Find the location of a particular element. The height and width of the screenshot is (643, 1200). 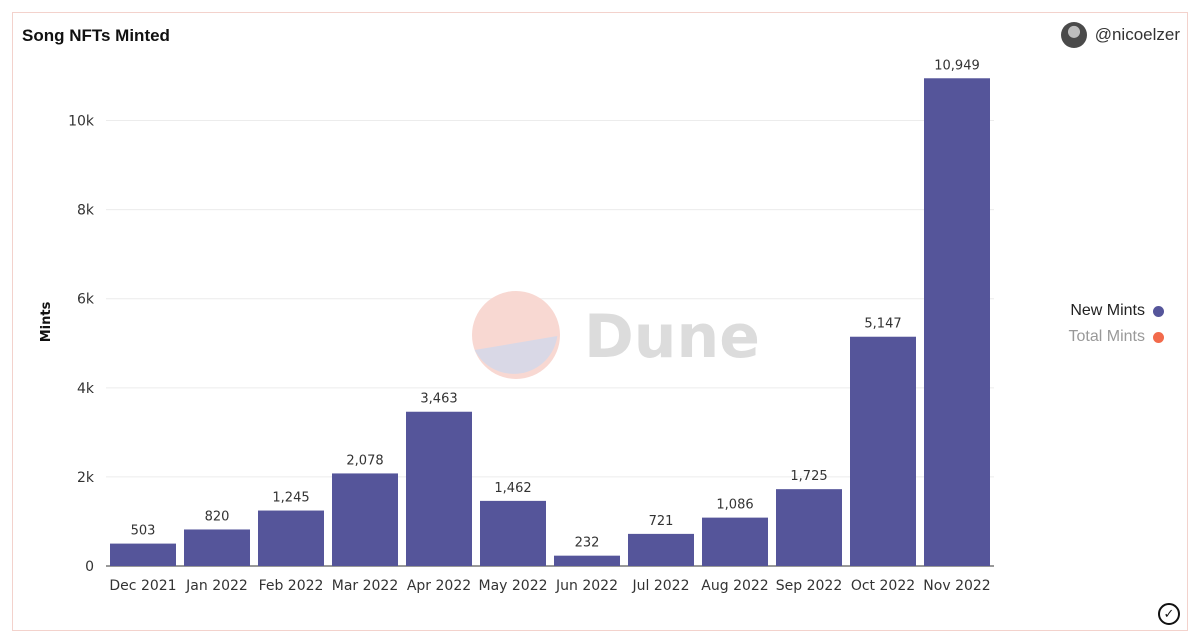

user-avatar-icon is located at coordinates (1073, 35).